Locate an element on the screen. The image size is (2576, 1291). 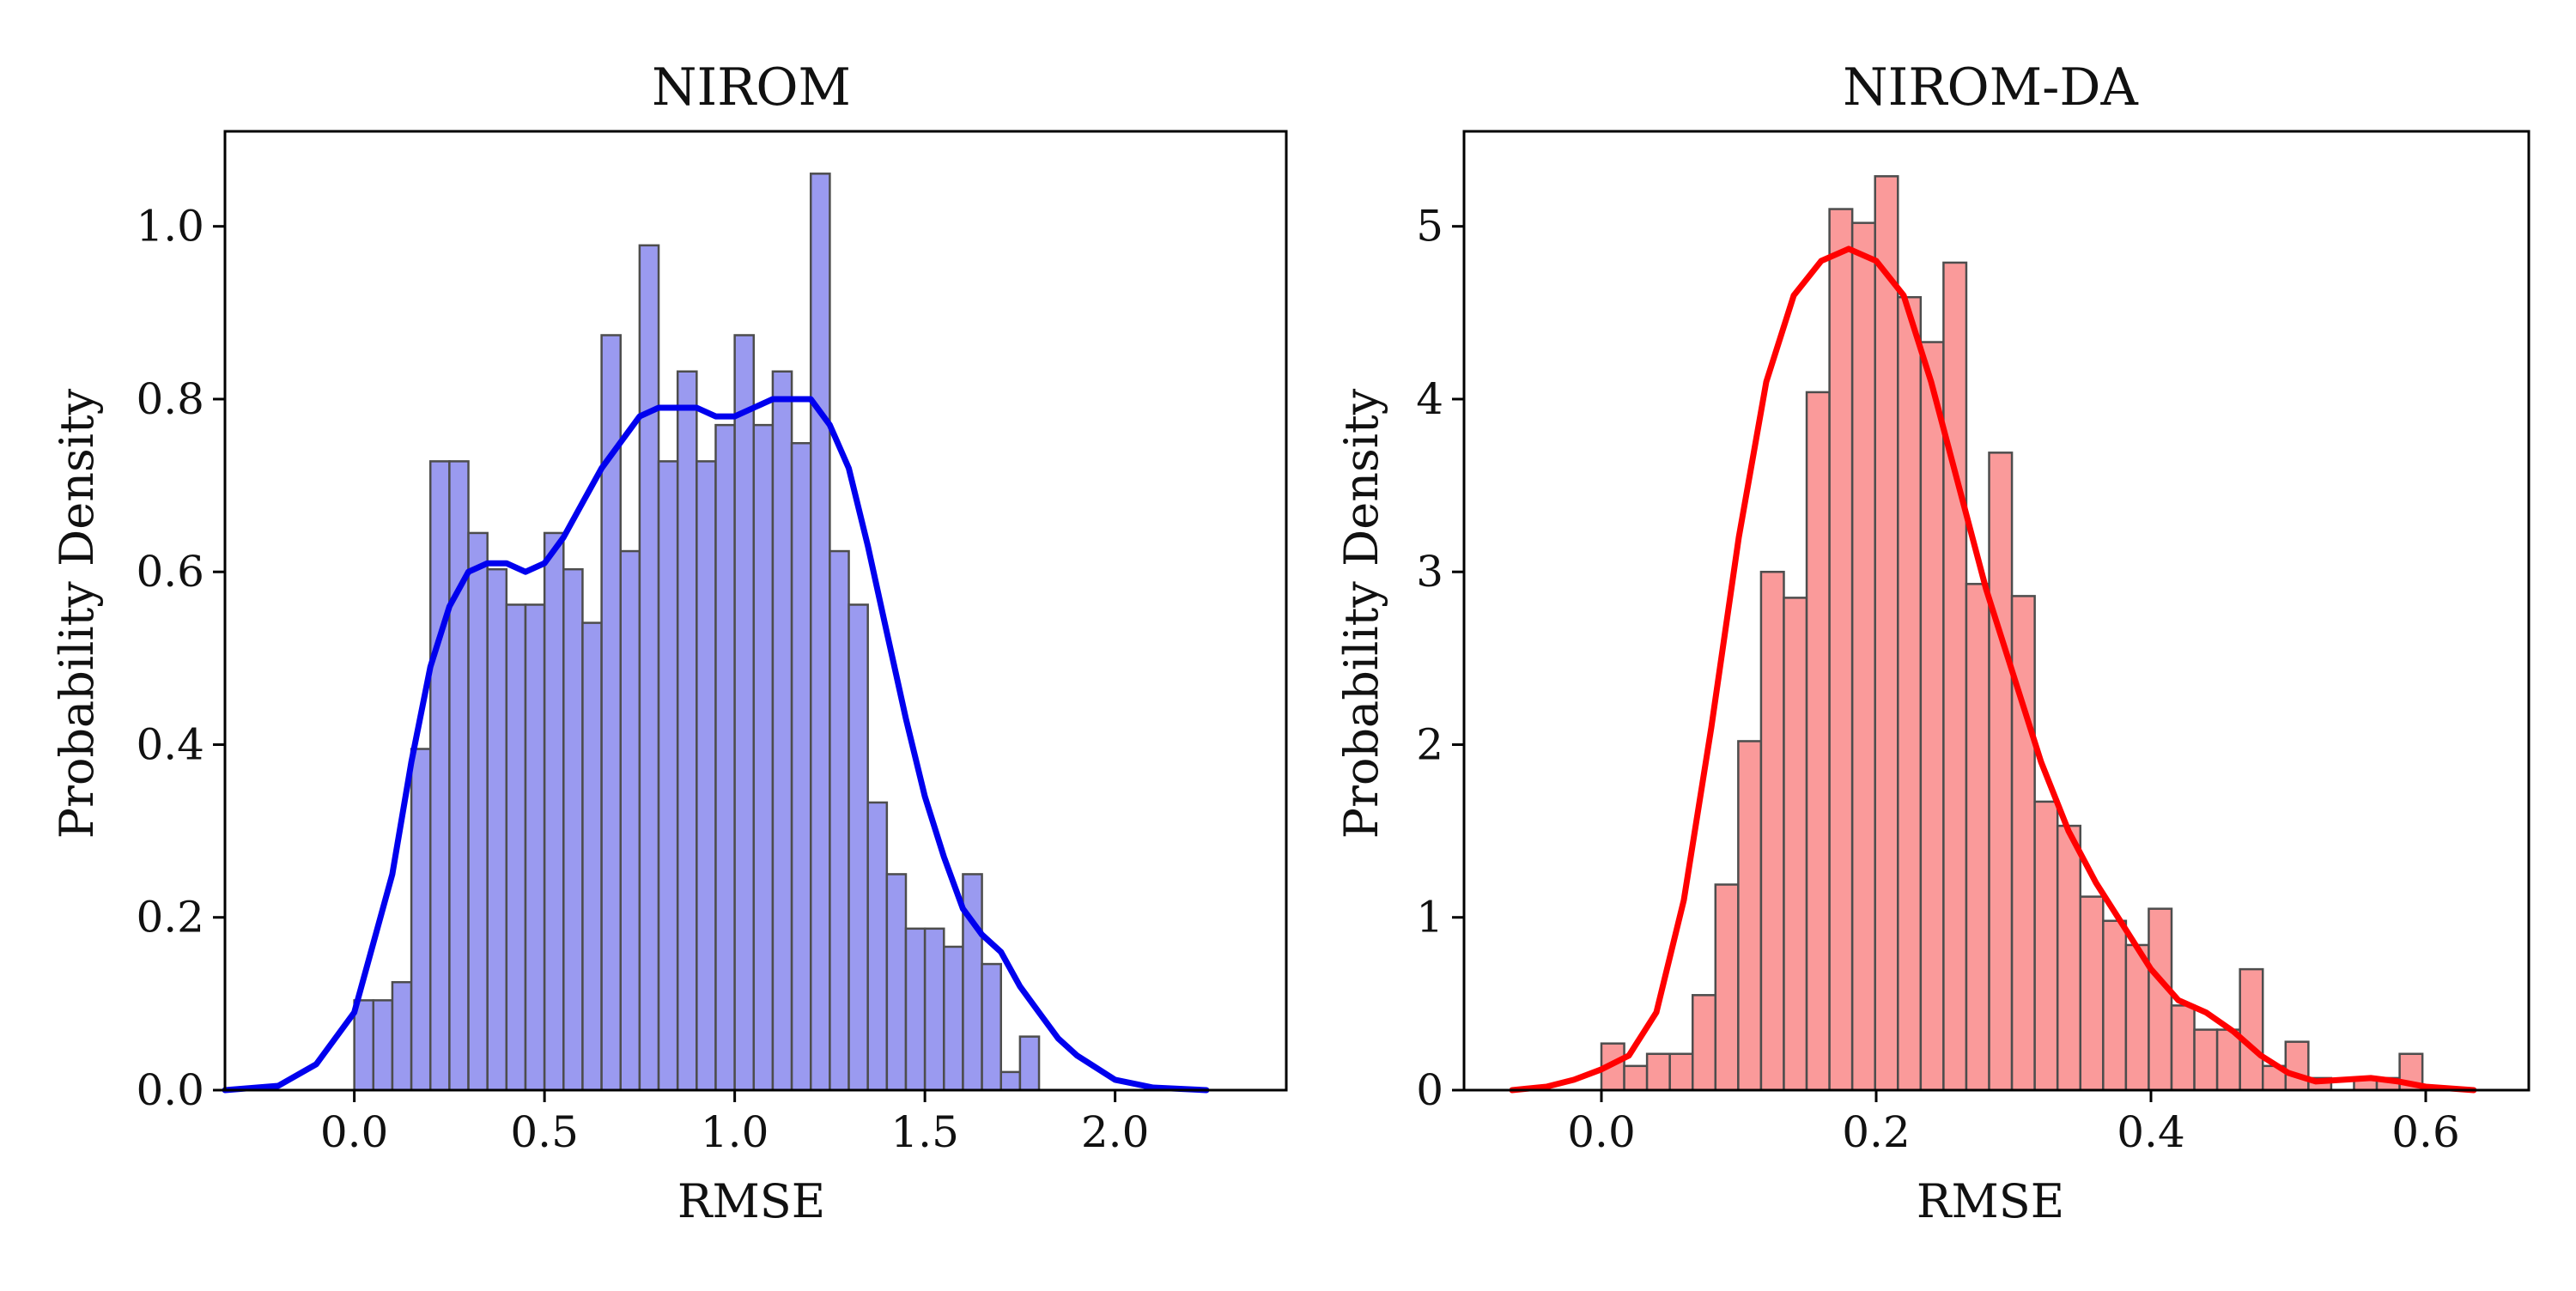
x-tick-label: 2.0 is located at coordinates (1115, 1132).